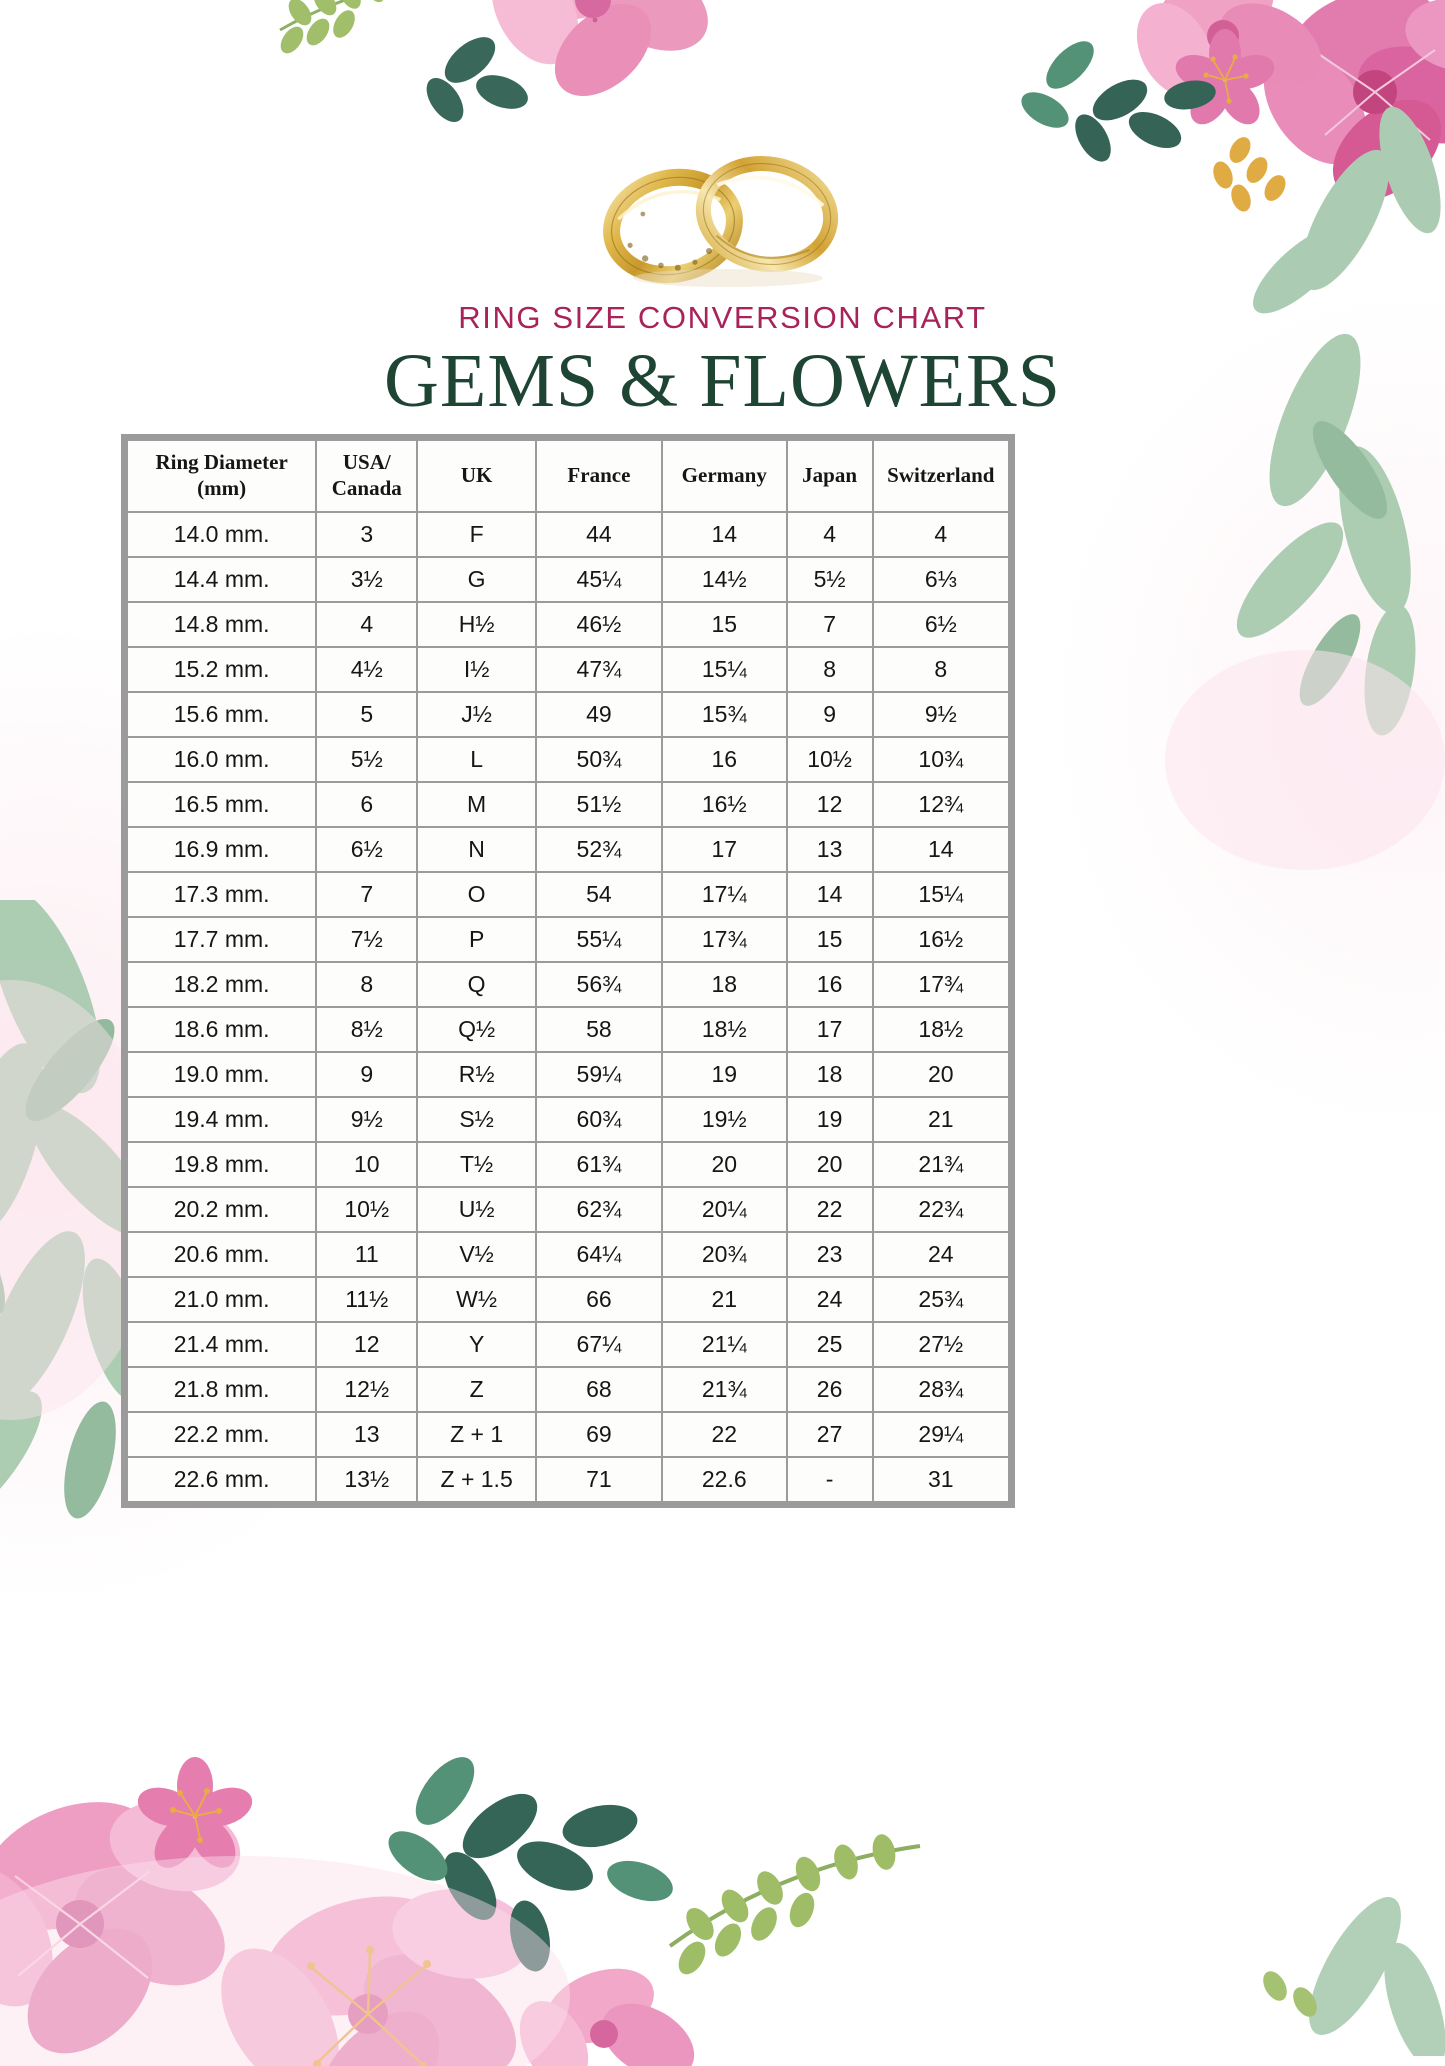 The image size is (1445, 2066). I want to click on cell-france: 59¼, so click(599, 1074).